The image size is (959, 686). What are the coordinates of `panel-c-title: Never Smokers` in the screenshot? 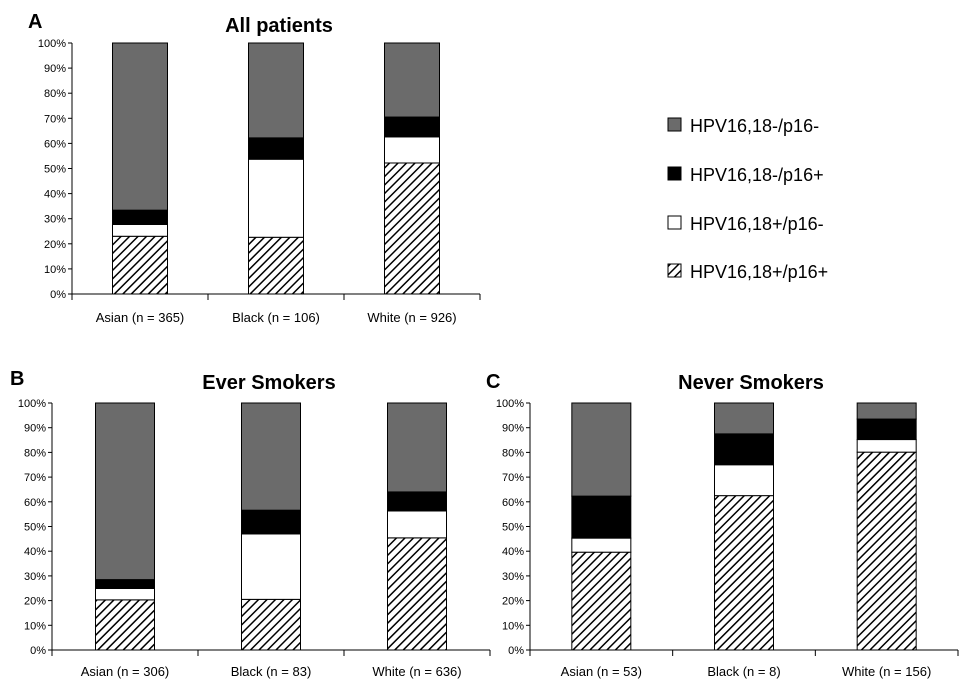 It's located at (751, 383).